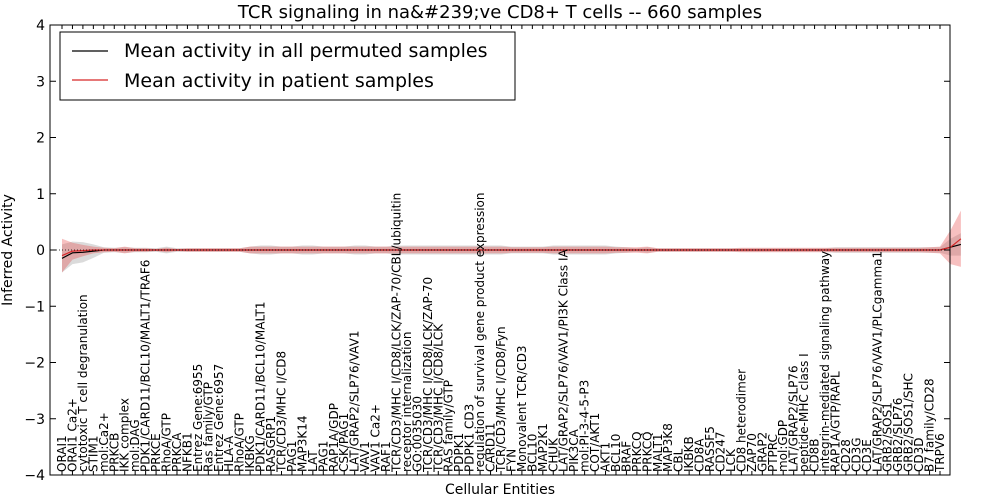 Image resolution: width=1000 pixels, height=500 pixels. I want to click on legend-box, so click(287, 66).